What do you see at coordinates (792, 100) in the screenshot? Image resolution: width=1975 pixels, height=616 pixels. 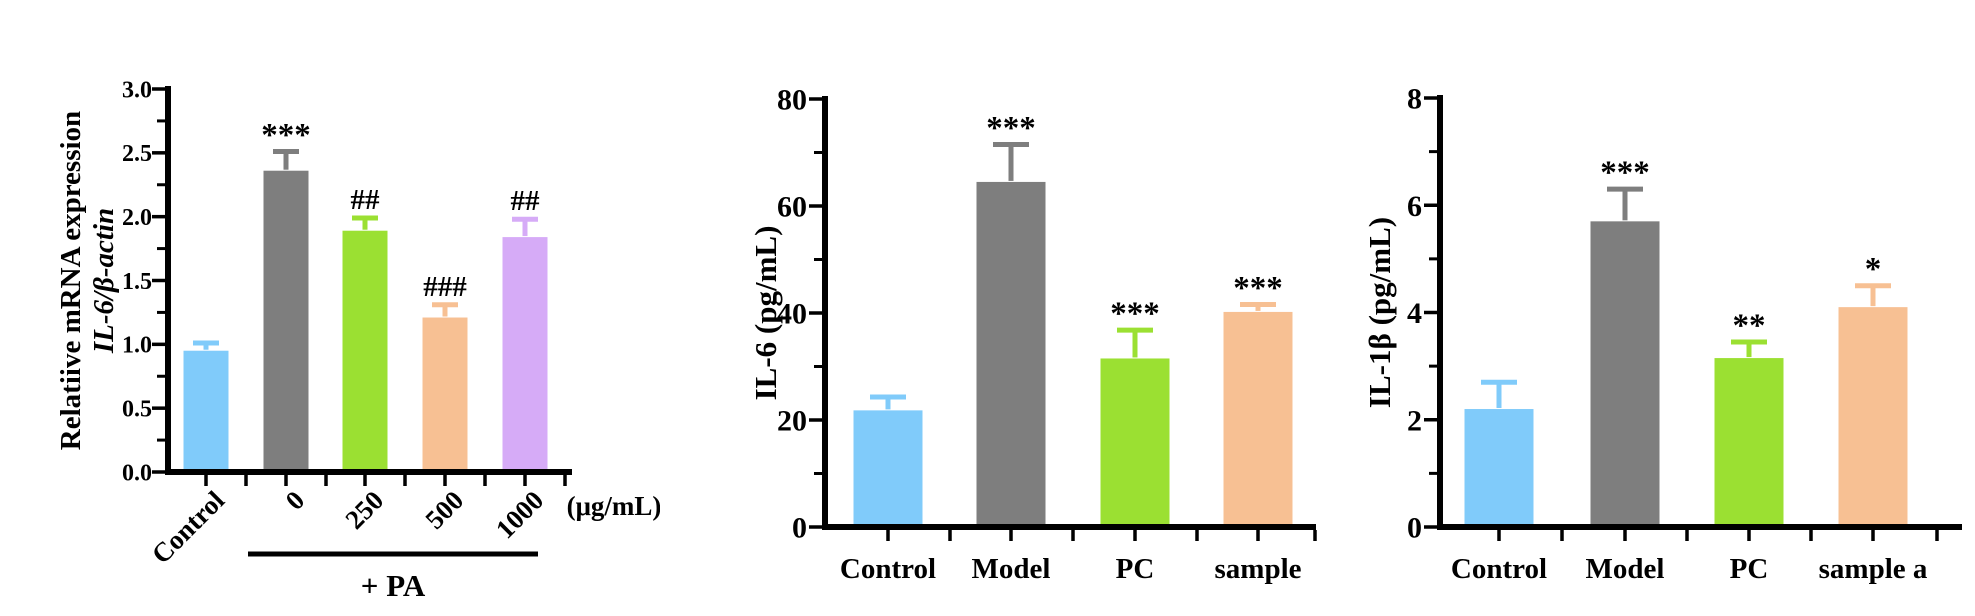 I see `y-tick-label: 80` at bounding box center [792, 100].